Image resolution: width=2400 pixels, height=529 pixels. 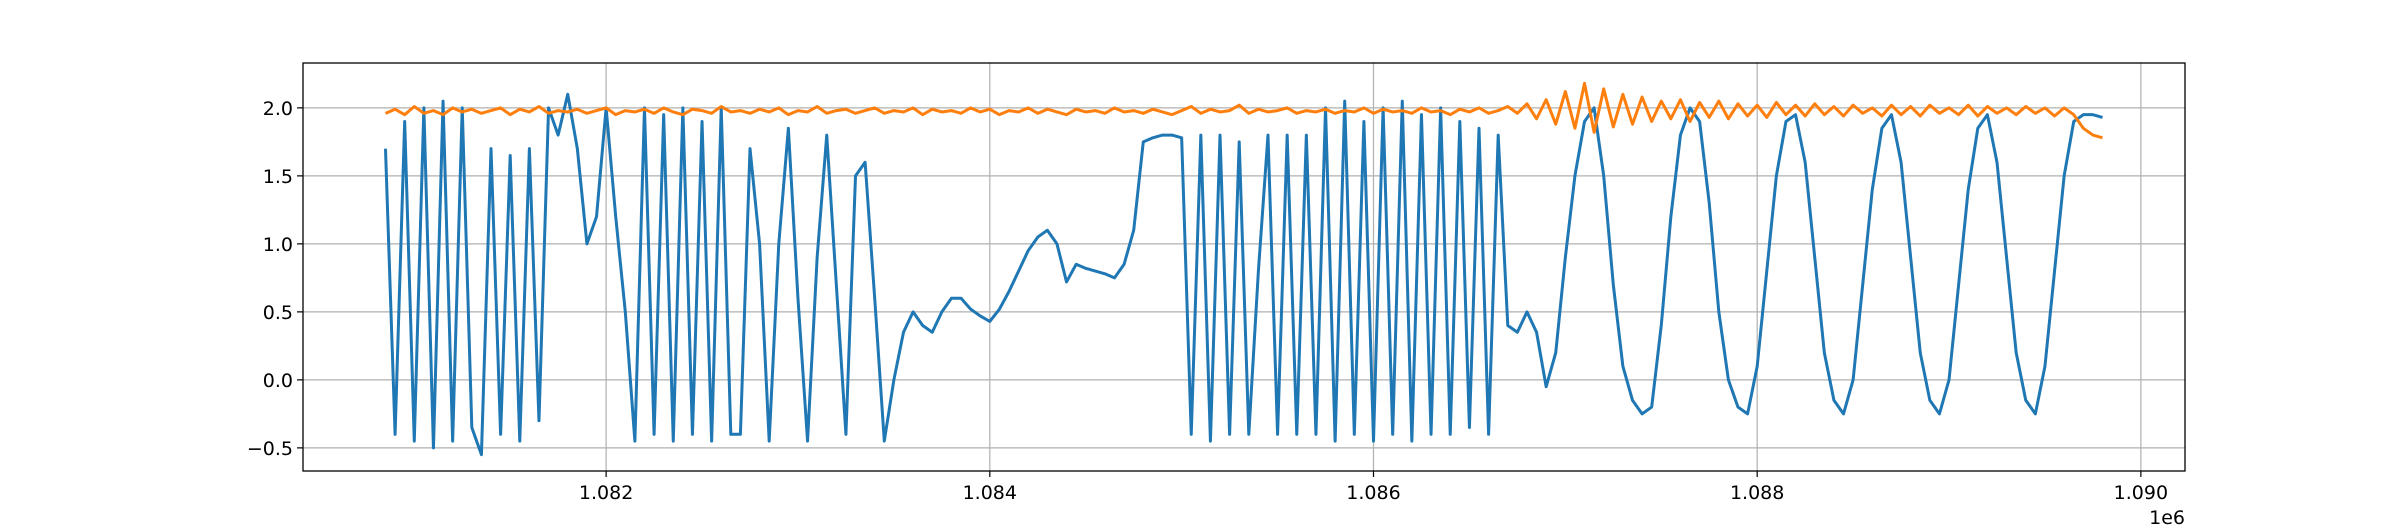 I want to click on y-tick-label: 0.5, so click(x=278, y=313).